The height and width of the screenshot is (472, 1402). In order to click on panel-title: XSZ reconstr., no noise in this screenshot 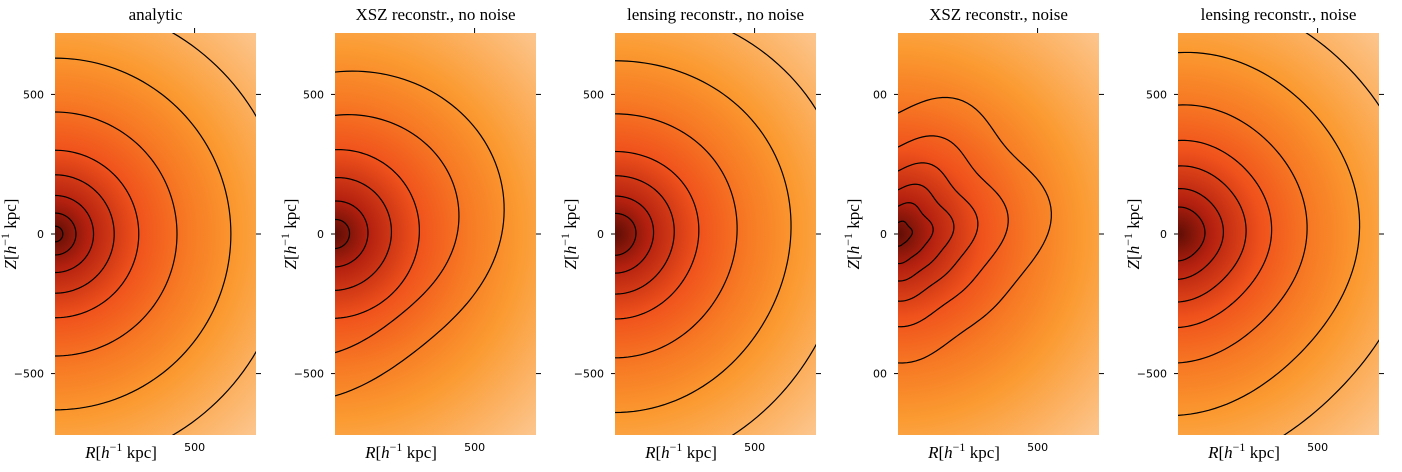, I will do `click(435, 14)`.